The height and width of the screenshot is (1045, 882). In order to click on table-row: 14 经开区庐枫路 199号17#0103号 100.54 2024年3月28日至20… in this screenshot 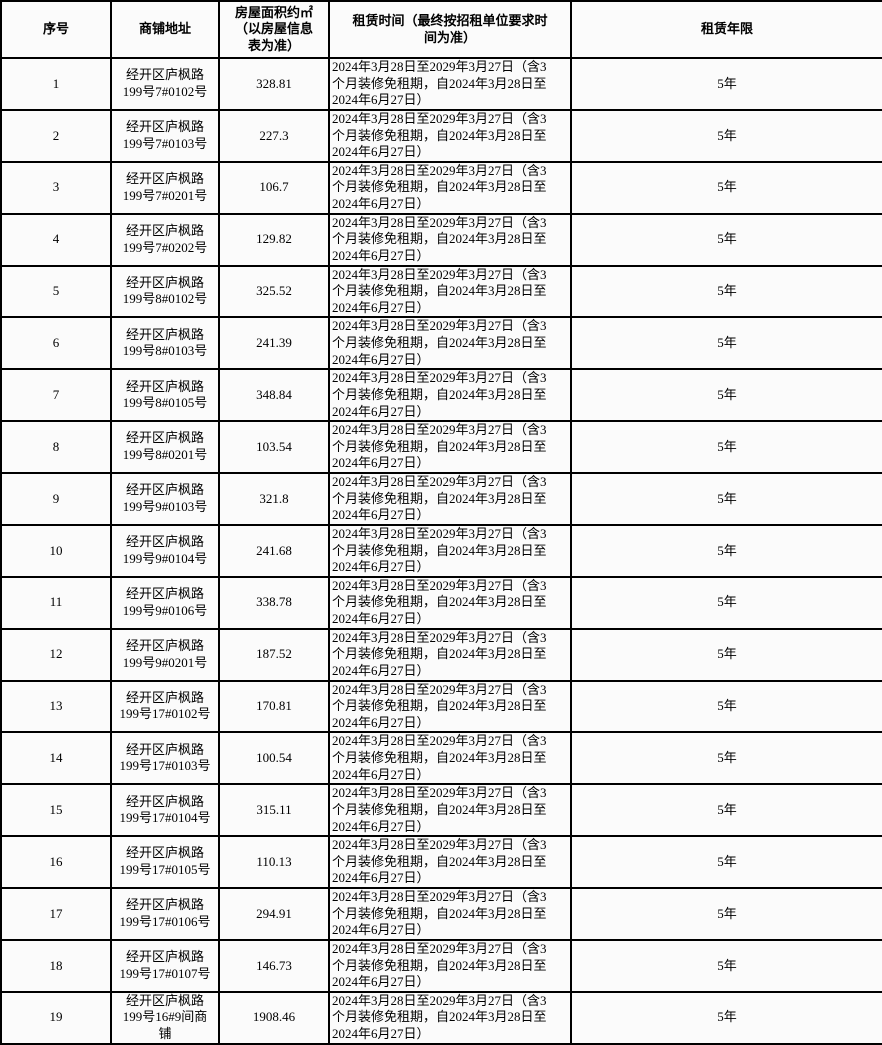, I will do `click(441, 758)`.